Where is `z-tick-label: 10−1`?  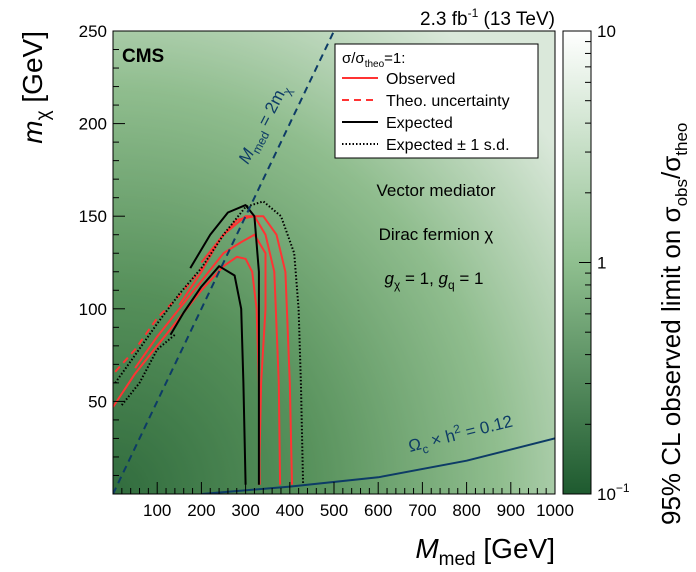 z-tick-label: 10−1 is located at coordinates (613, 492).